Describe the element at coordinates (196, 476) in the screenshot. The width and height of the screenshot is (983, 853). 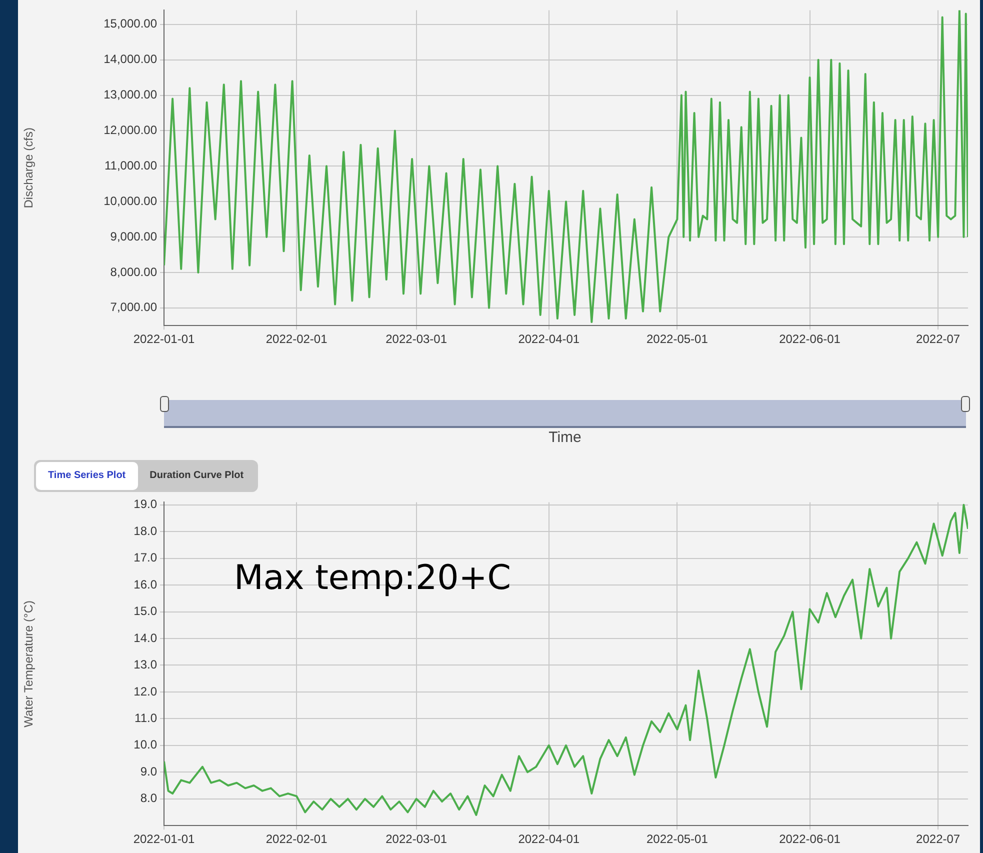
I see `text: Duration Curve Plot` at that location.